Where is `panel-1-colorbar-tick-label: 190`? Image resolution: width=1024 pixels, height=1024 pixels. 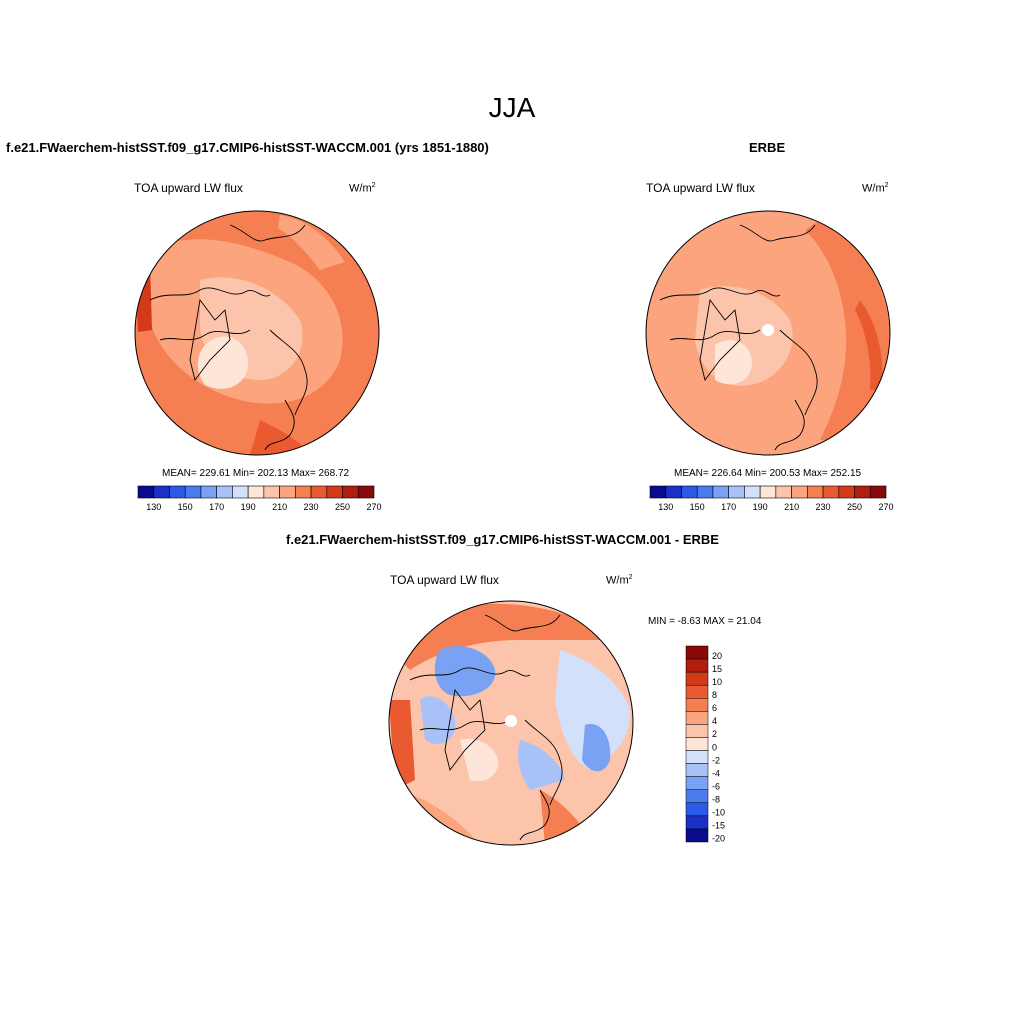 panel-1-colorbar-tick-label: 190 is located at coordinates (248, 507).